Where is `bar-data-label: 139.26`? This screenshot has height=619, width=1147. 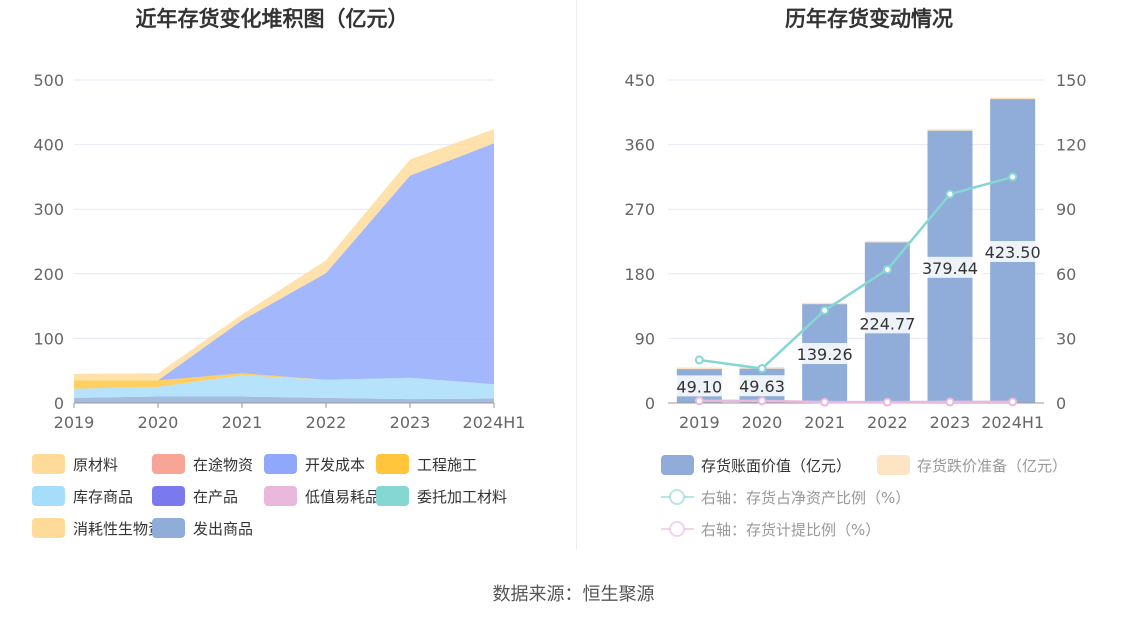 bar-data-label: 139.26 is located at coordinates (825, 354).